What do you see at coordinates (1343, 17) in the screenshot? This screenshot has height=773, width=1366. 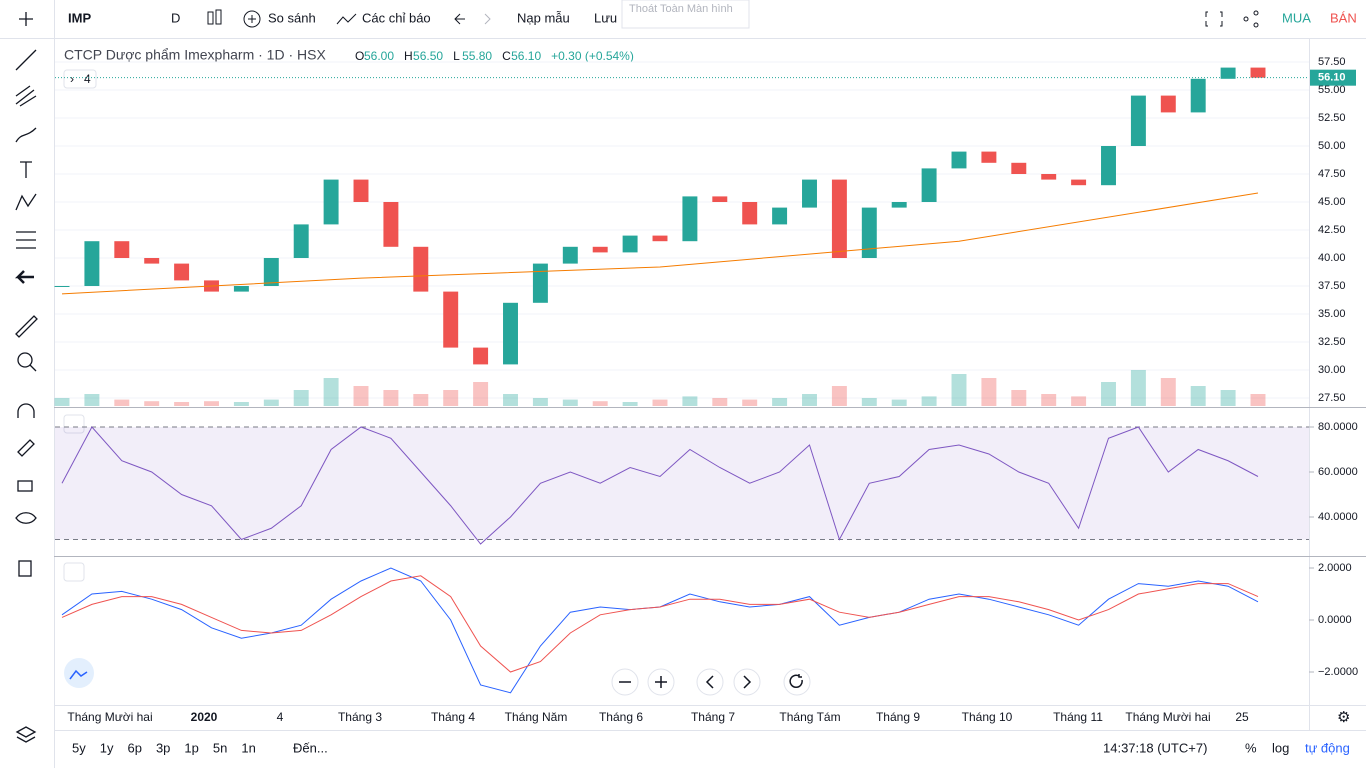 I see `sell-button: BÁN` at bounding box center [1343, 17].